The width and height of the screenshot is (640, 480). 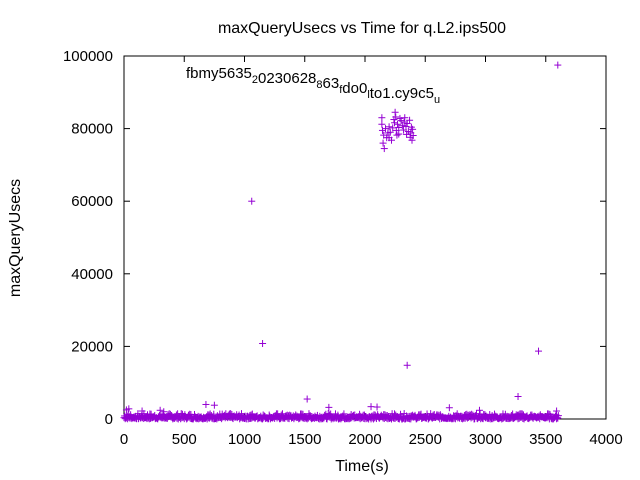 What do you see at coordinates (364, 439) in the screenshot?
I see `x-tick-label: 2000` at bounding box center [364, 439].